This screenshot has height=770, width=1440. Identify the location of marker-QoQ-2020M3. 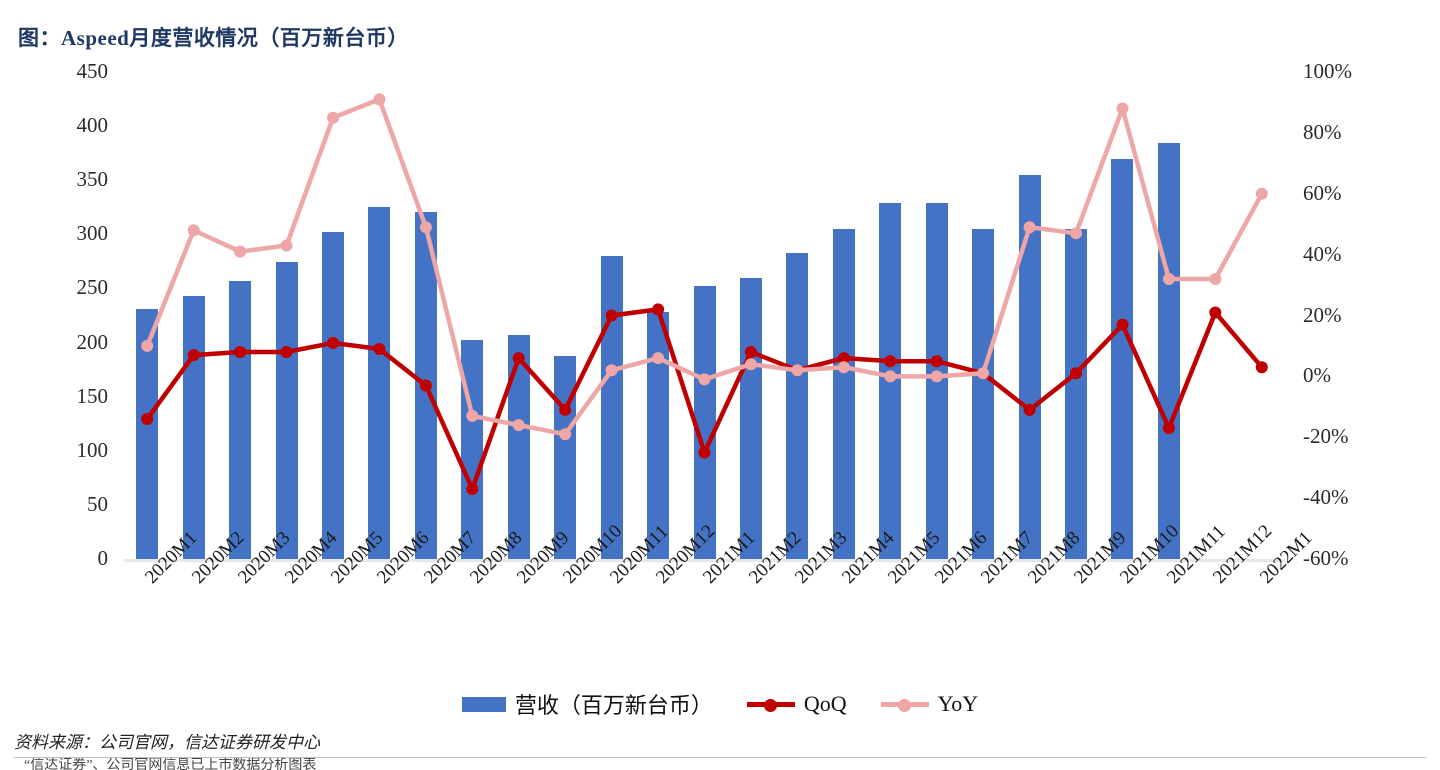
(240, 352).